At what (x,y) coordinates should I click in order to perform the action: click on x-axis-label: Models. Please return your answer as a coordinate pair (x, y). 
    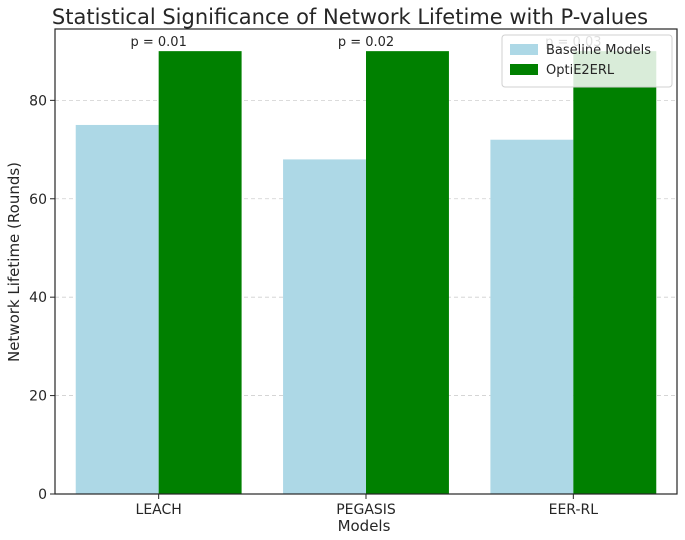
    Looking at the image, I should click on (364, 526).